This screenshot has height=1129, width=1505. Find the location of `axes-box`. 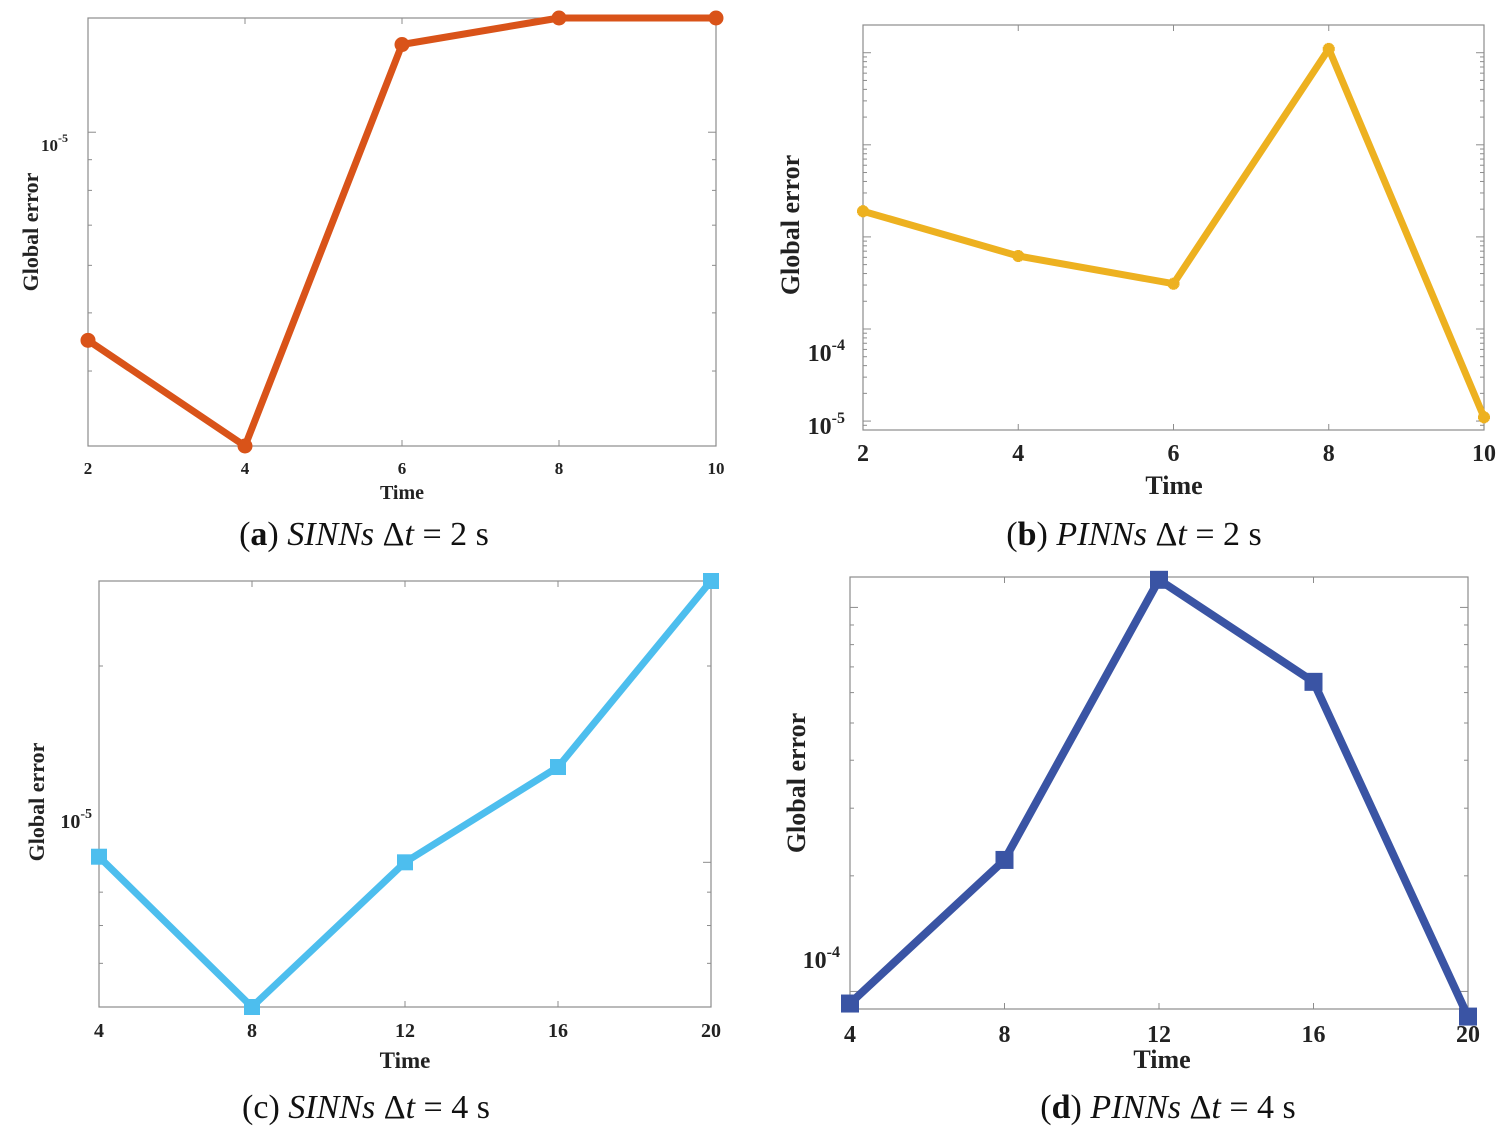

axes-box is located at coordinates (1173, 227).